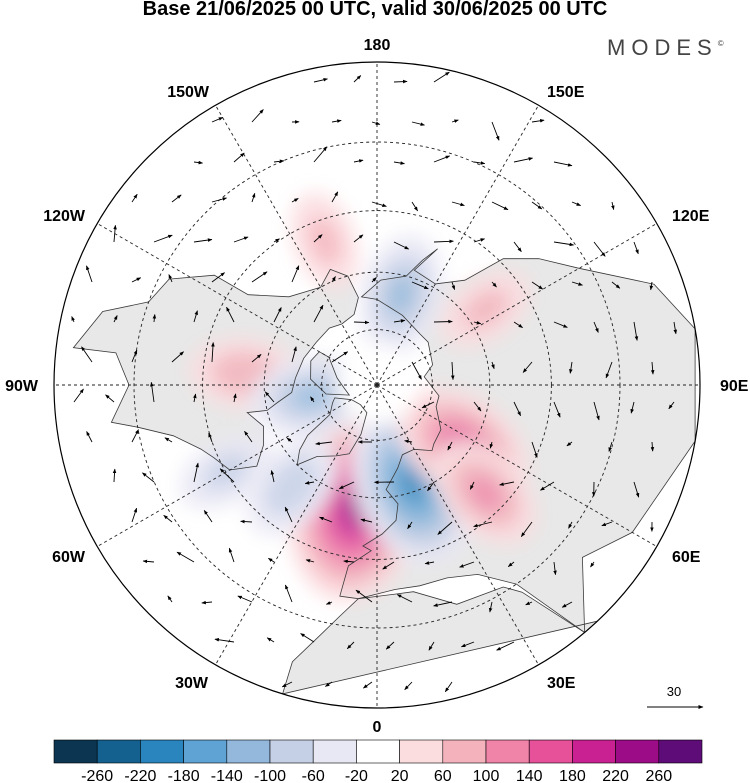 This screenshot has height=783, width=750. What do you see at coordinates (192, 683) in the screenshot?
I see `lon-label-30w: 30W` at bounding box center [192, 683].